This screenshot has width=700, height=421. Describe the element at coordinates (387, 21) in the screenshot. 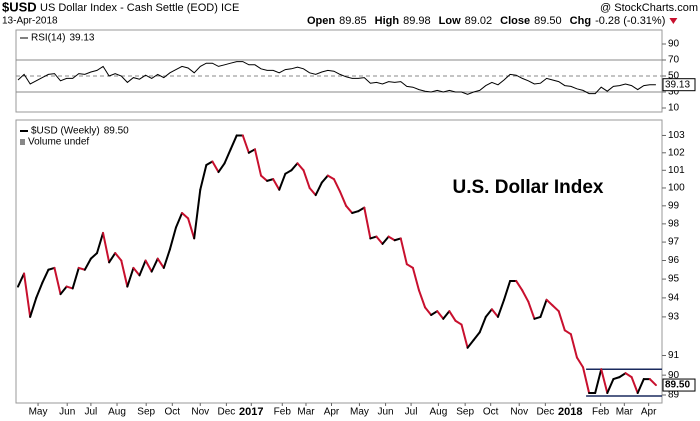

I see `quote-label: High` at that location.